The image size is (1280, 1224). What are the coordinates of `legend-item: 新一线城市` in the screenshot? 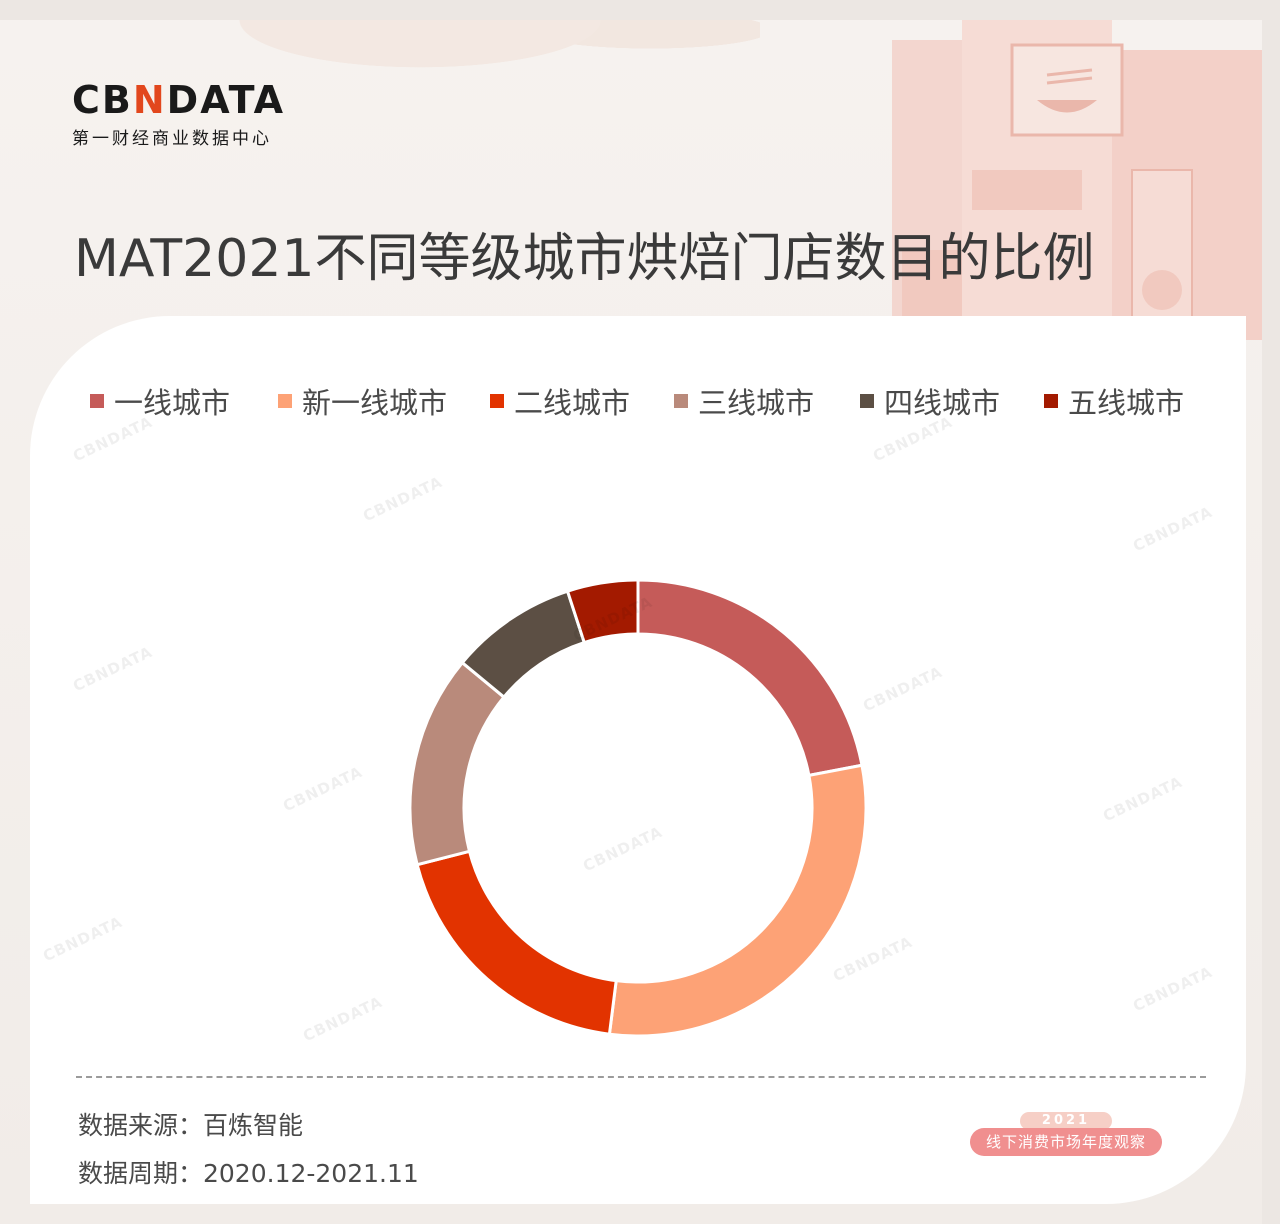 It's located at (362, 401).